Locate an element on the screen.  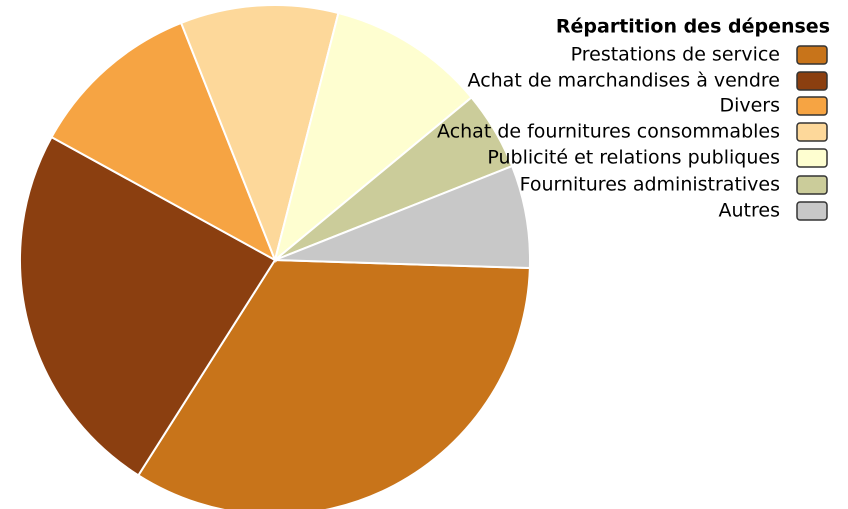
legend-label: Autres is located at coordinates (749, 211).